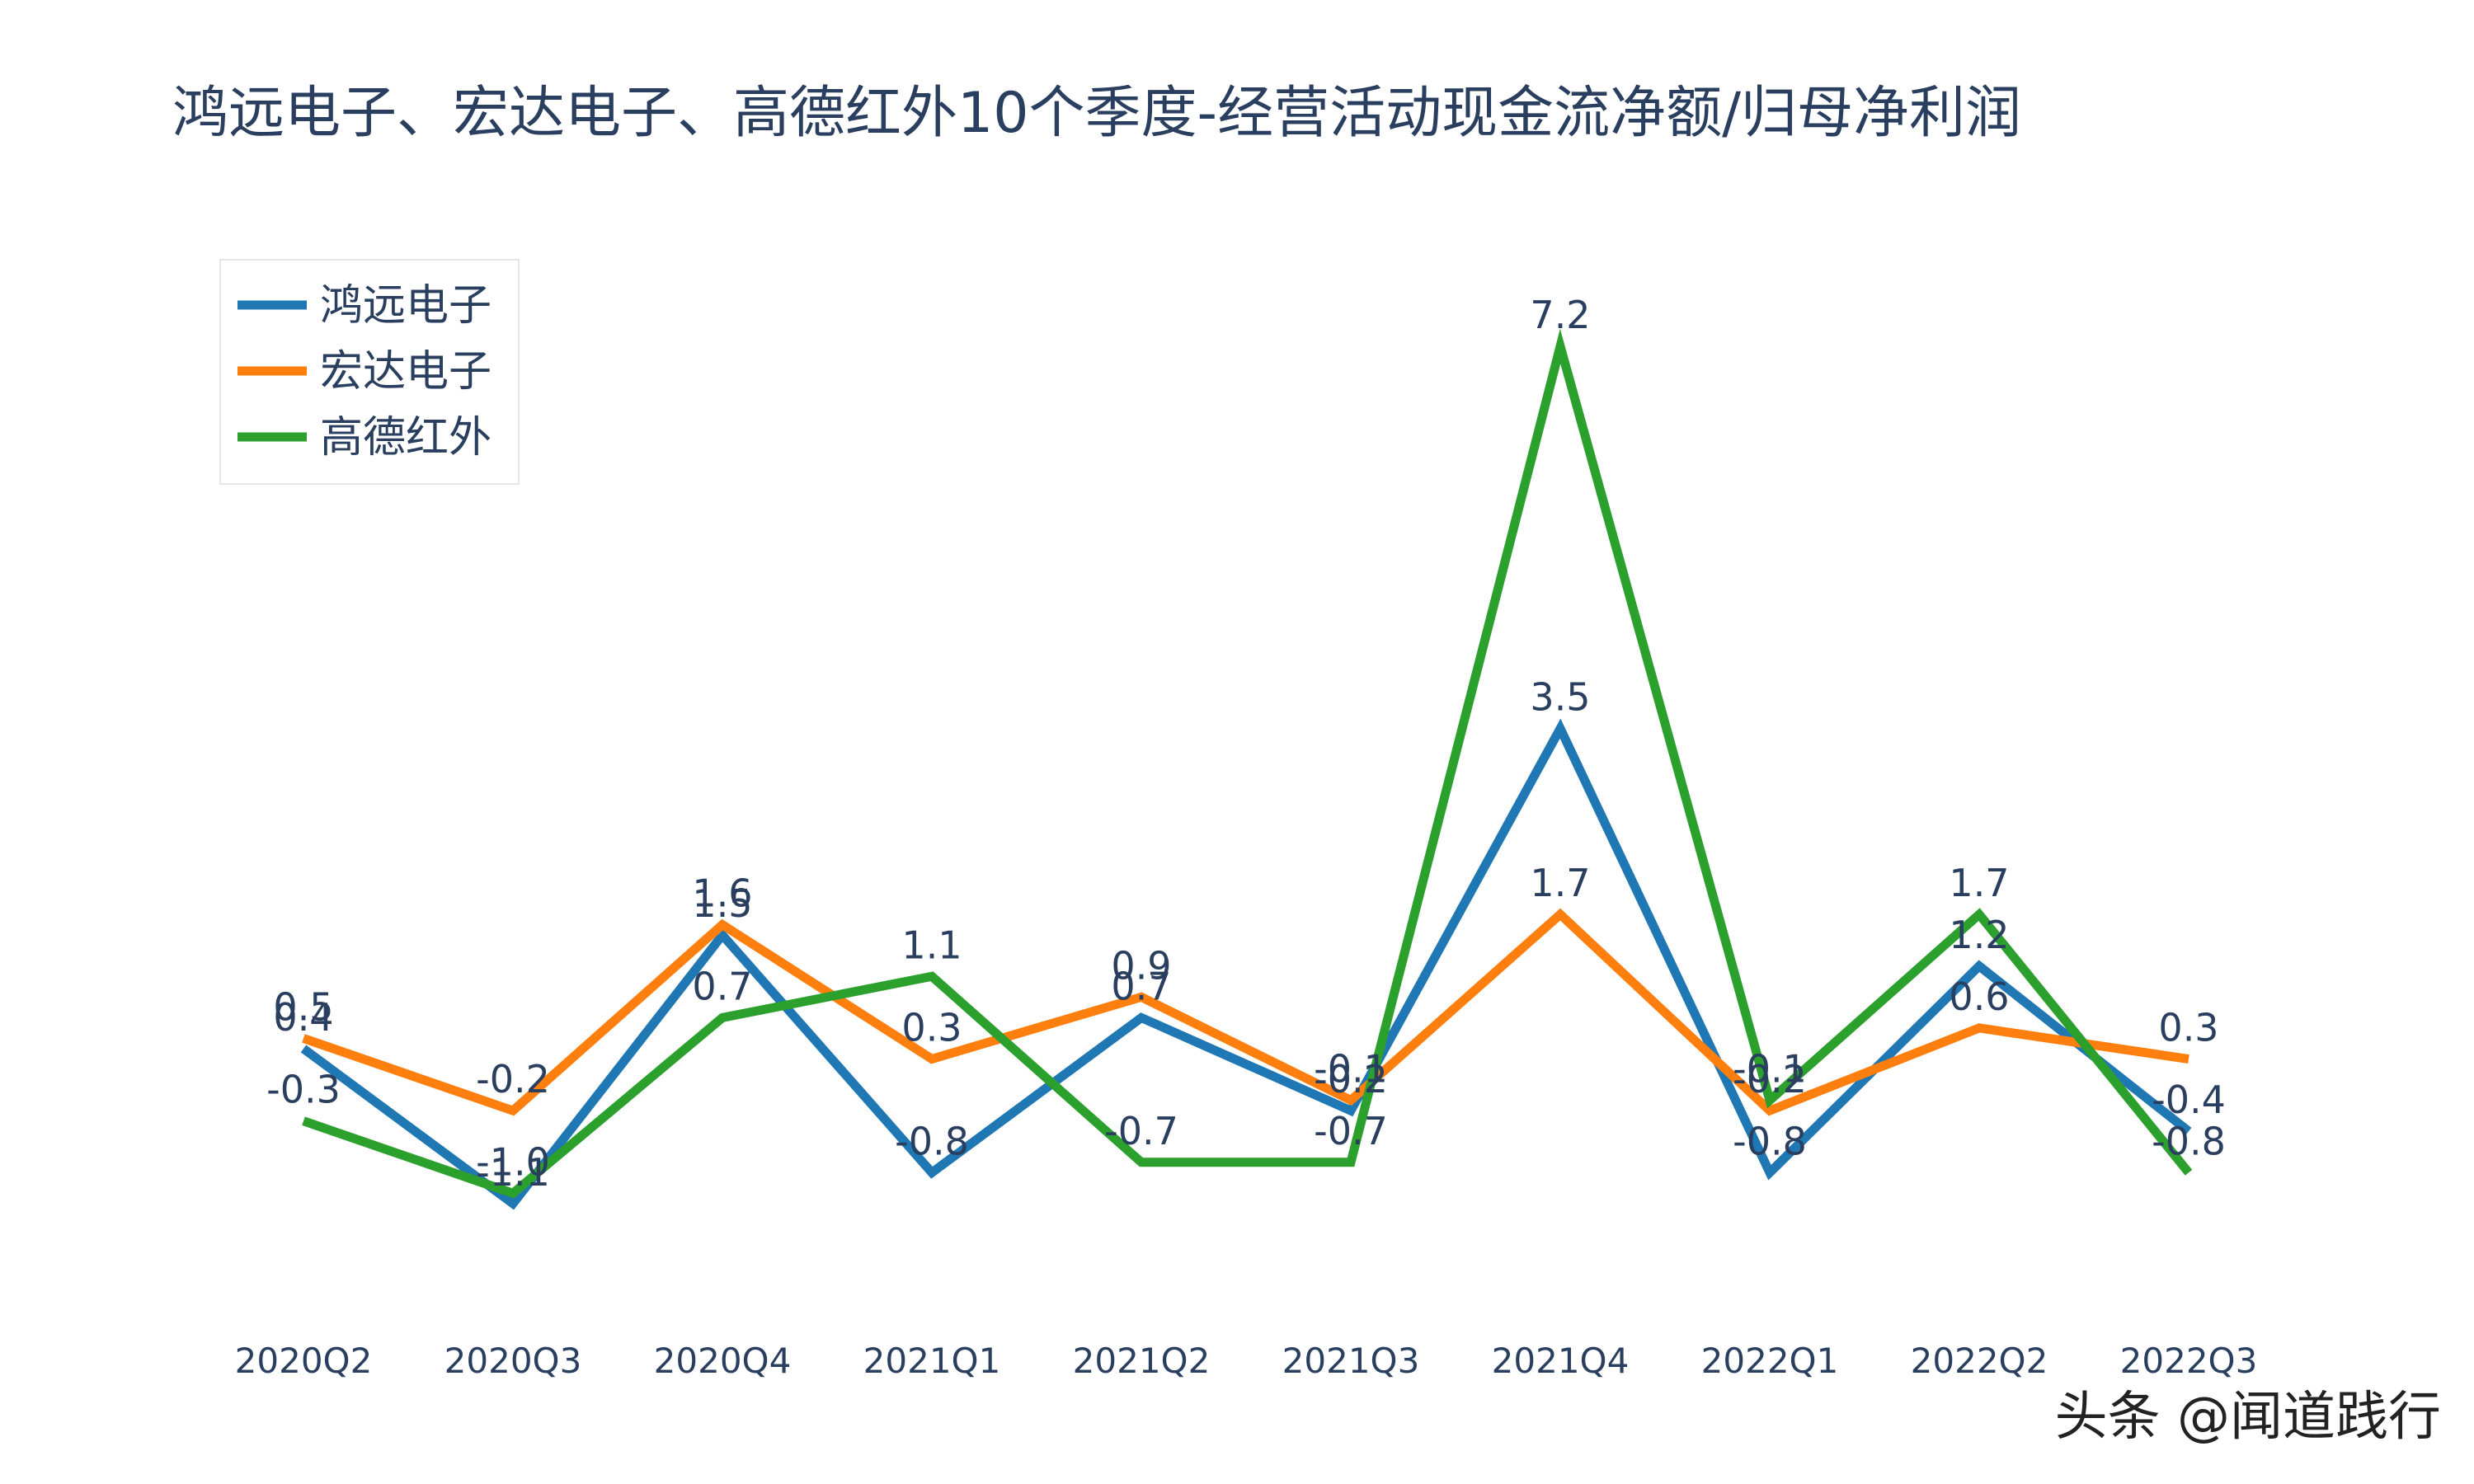 The image size is (2474, 1484). I want to click on x-tick-label: 2020Q4, so click(723, 1361).